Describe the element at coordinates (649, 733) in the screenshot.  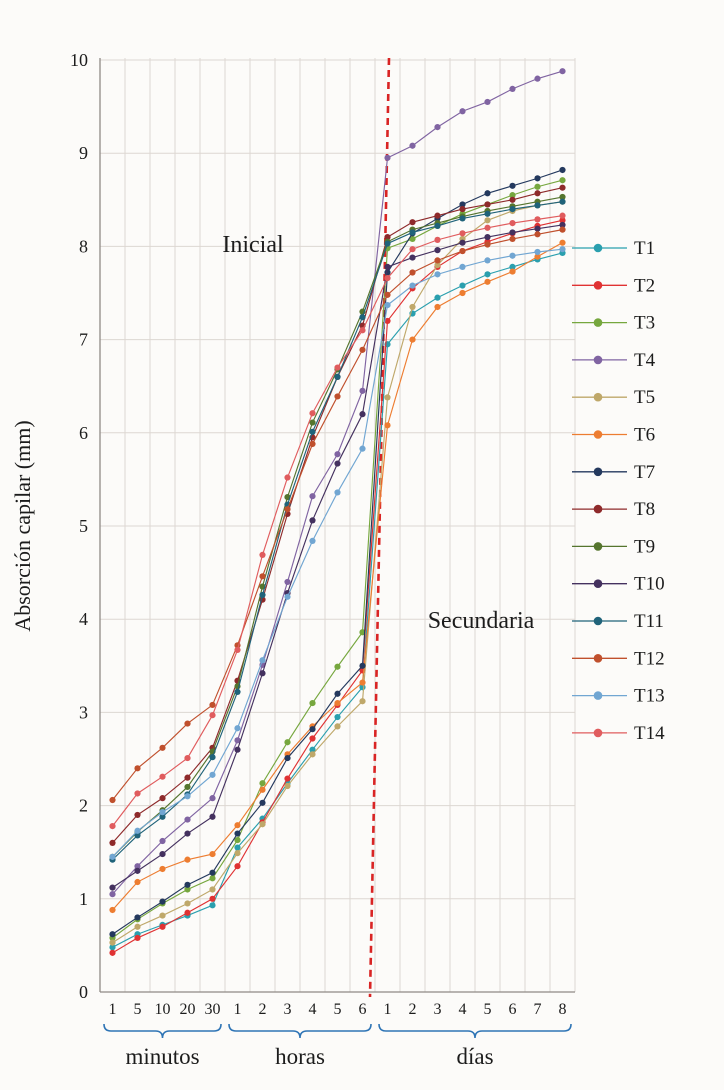
I see `legend-label-T14: T14` at that location.